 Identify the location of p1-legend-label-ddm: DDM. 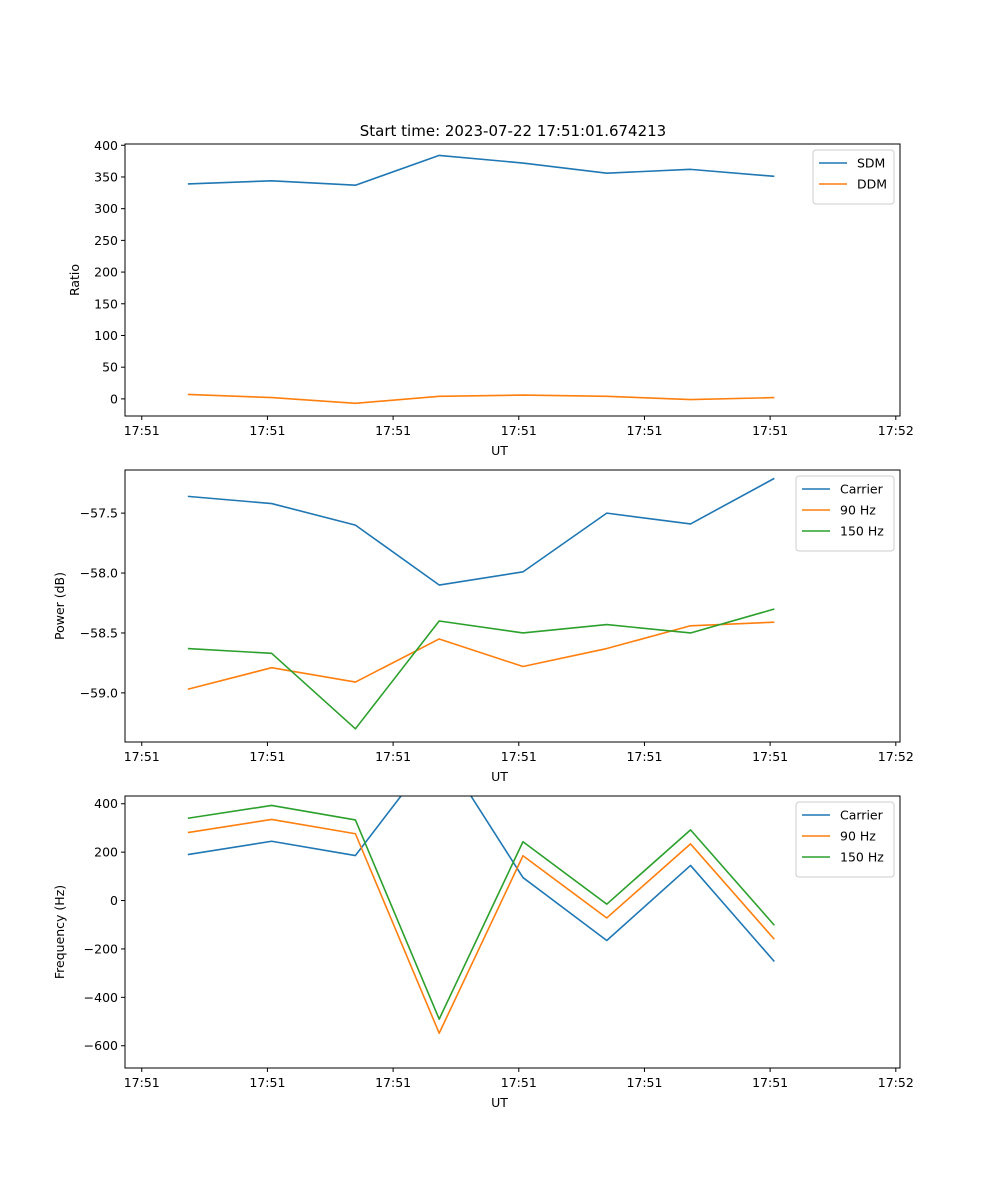
(872, 184).